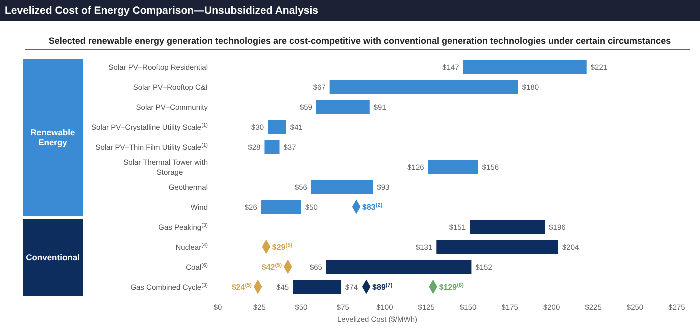 Image resolution: width=700 pixels, height=333 pixels. Describe the element at coordinates (360, 41) in the screenshot. I see `chart-subtitle: Selected renewable energy generation technologies are cost-competitive with conventional generation technologies under certain circumstances` at that location.